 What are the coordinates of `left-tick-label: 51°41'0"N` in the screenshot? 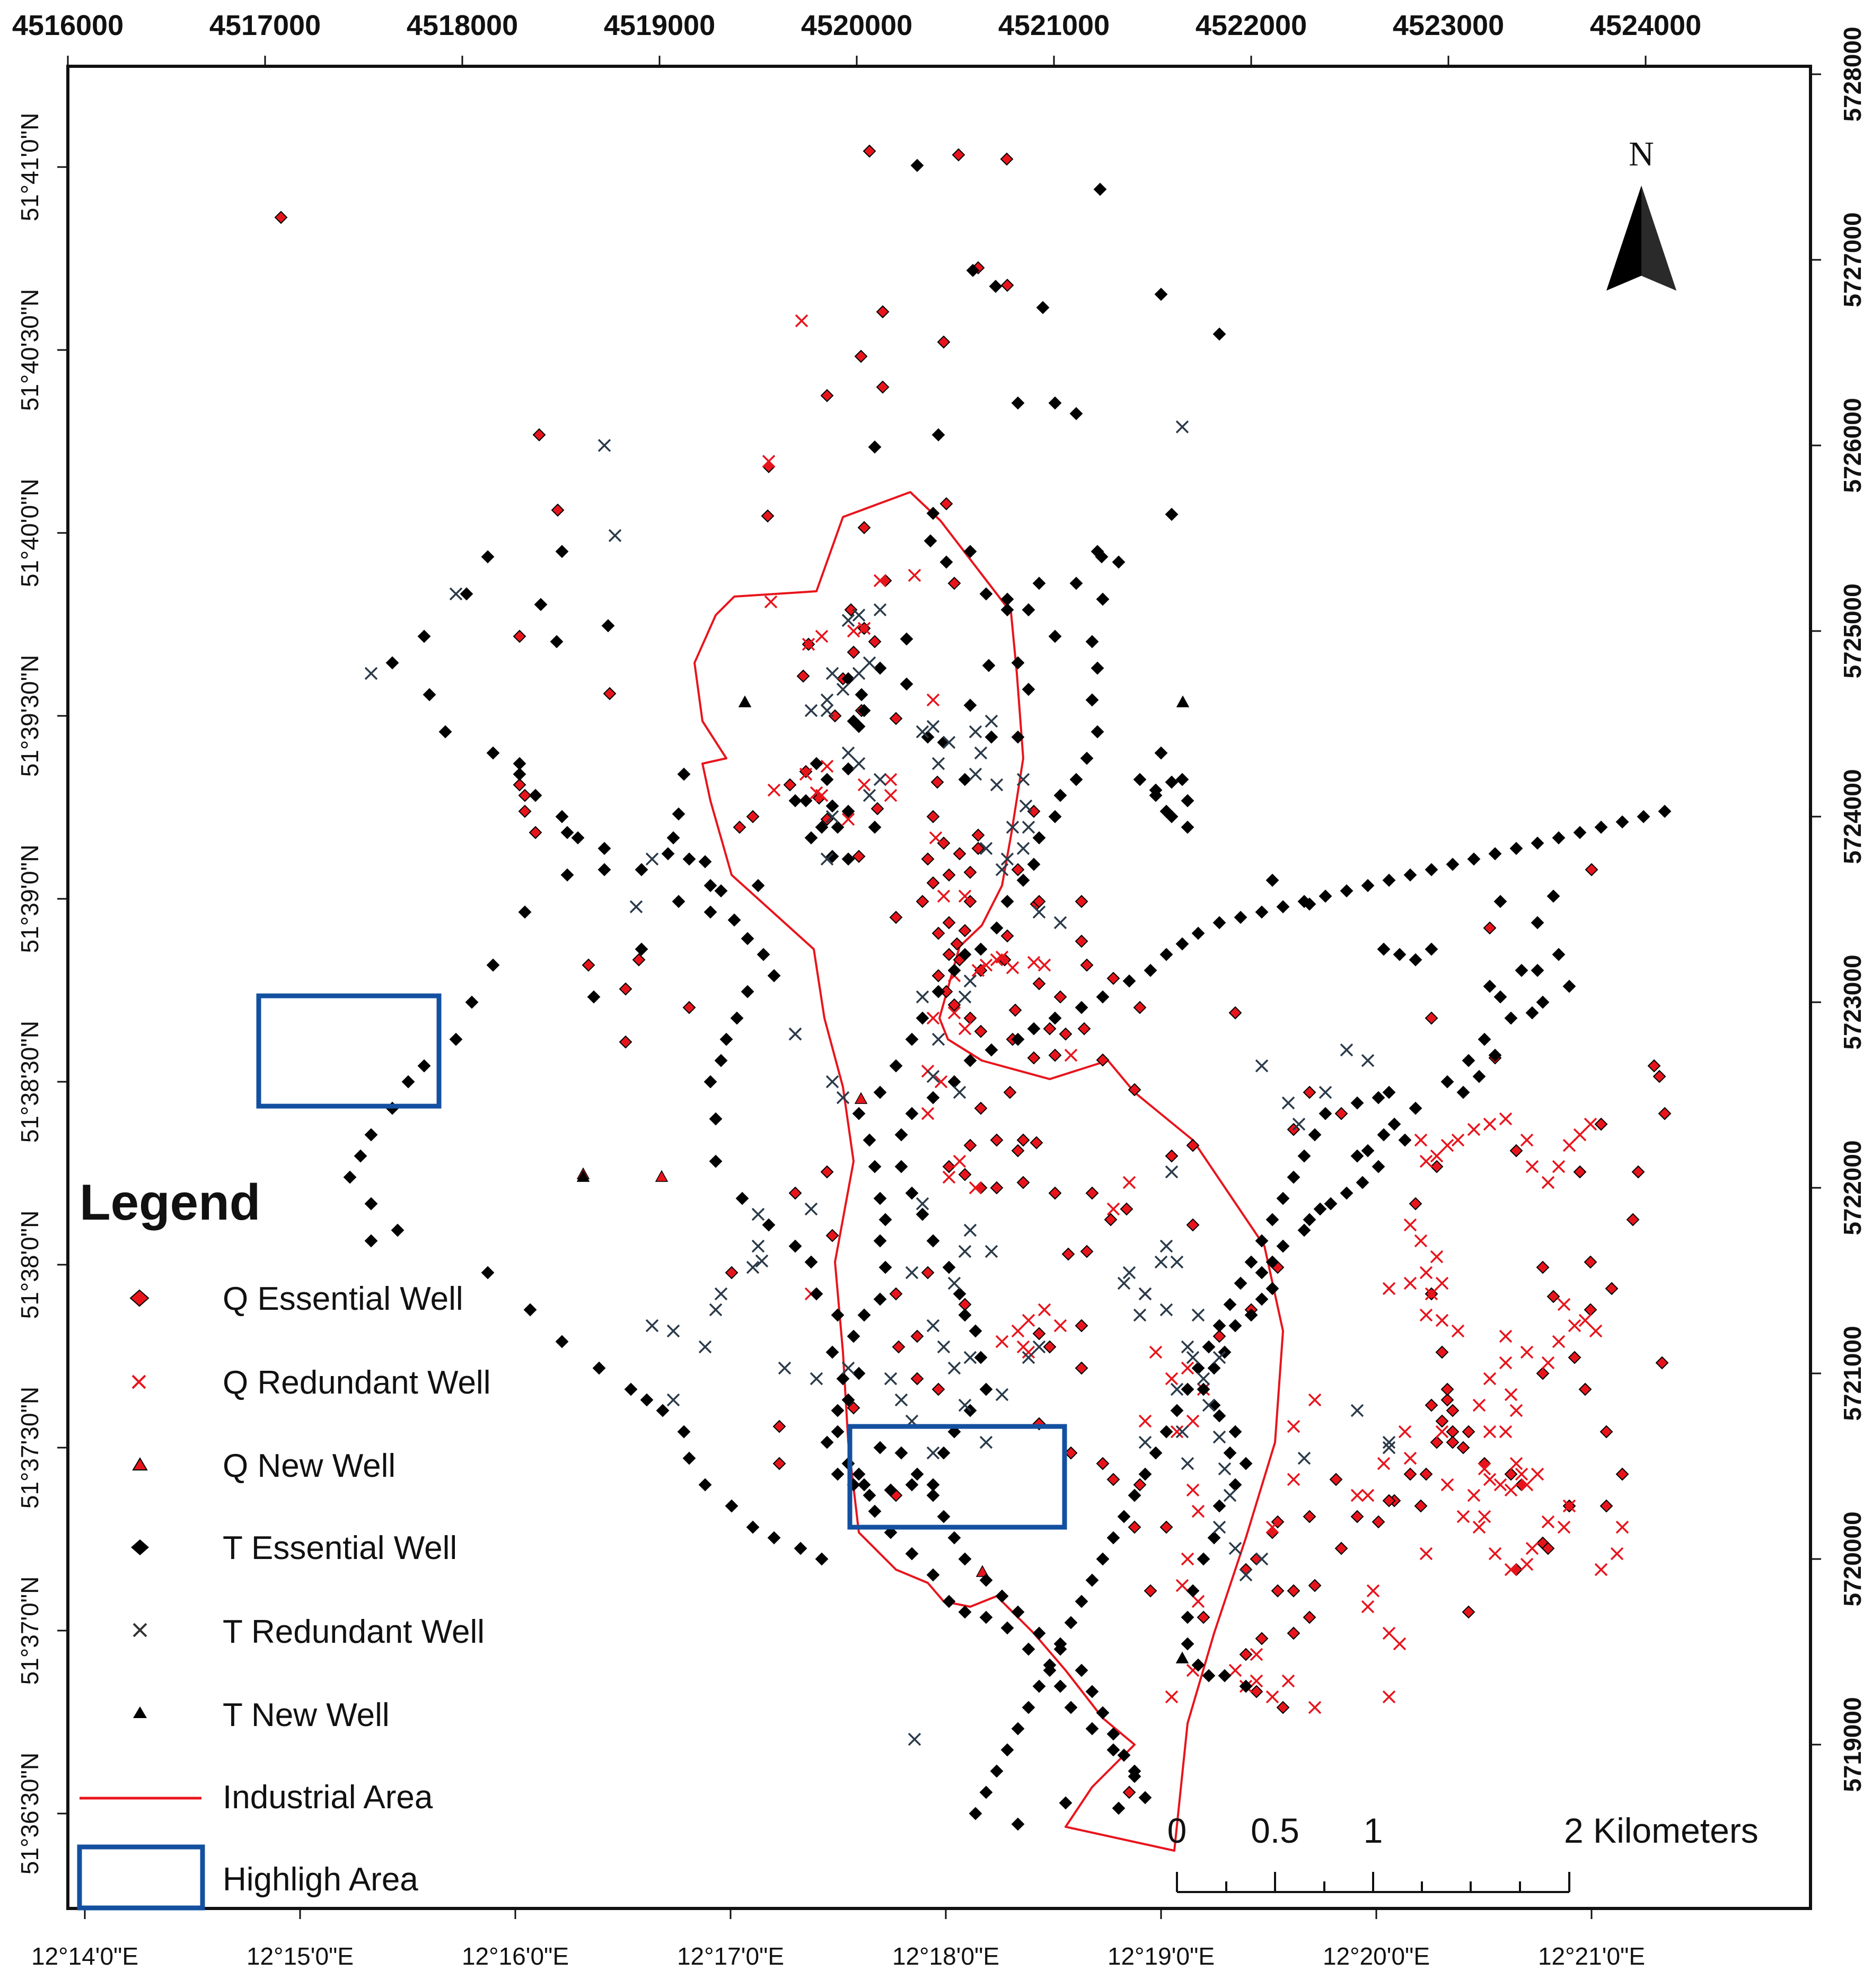 It's located at (29, 168).